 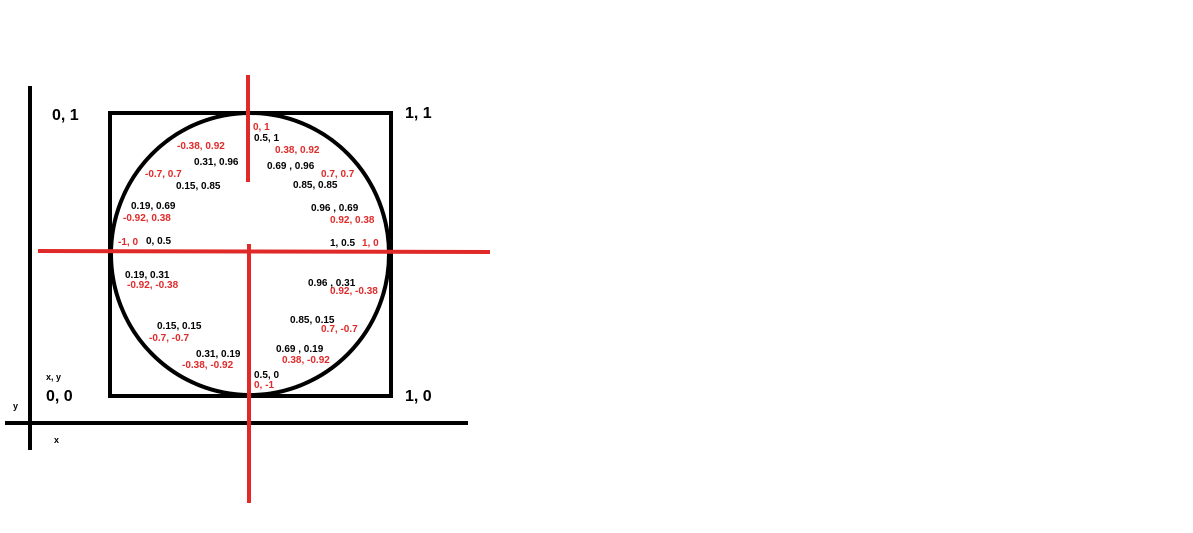 I want to click on point-uv-label: 0.69 , 0.19, so click(x=300, y=349).